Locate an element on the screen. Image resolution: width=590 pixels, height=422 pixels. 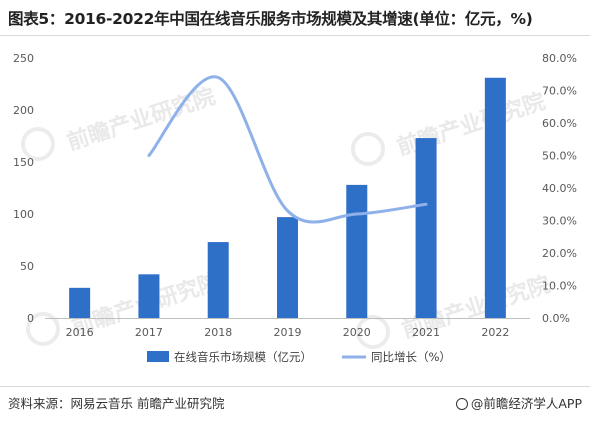
y-right-tick-label: 60.0% is located at coordinates (559, 123).